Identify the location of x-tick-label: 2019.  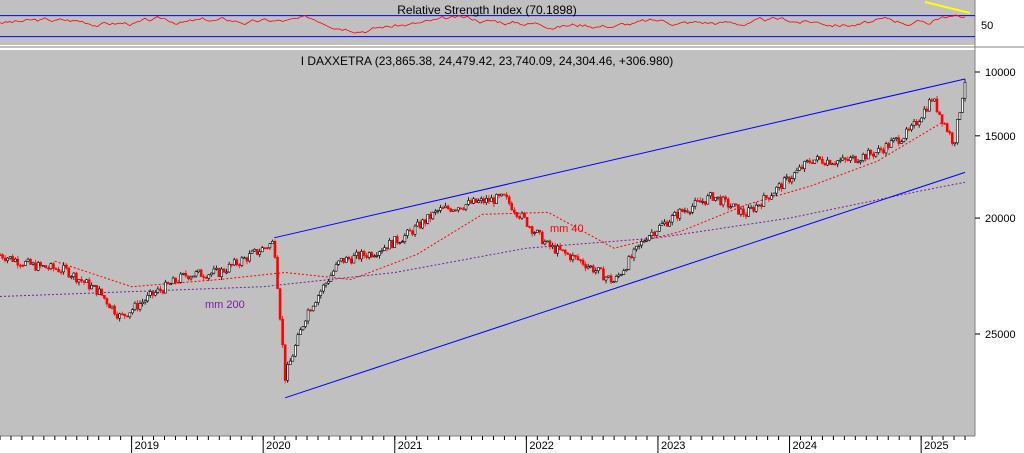
(147, 446).